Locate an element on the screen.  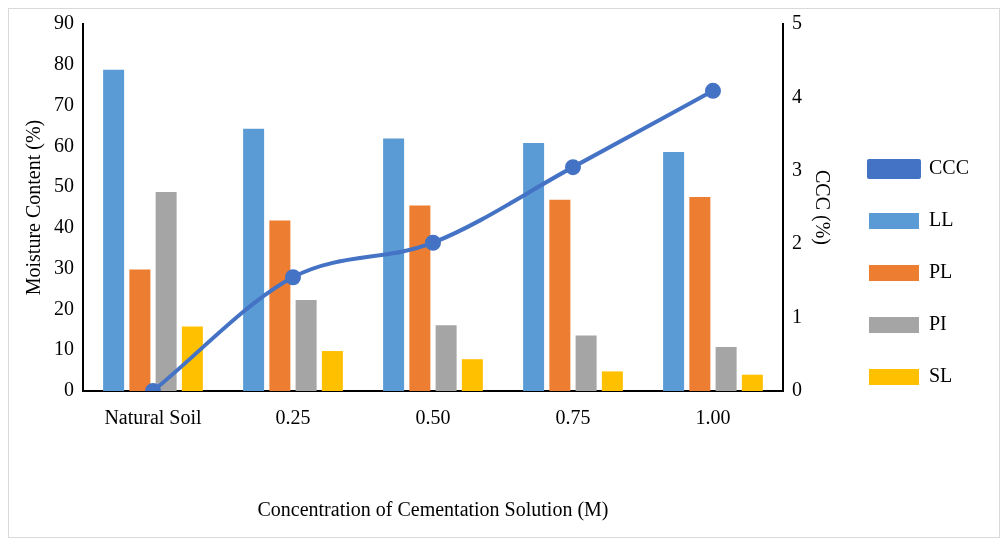
y2-tick-label: 4 is located at coordinates (796, 95).